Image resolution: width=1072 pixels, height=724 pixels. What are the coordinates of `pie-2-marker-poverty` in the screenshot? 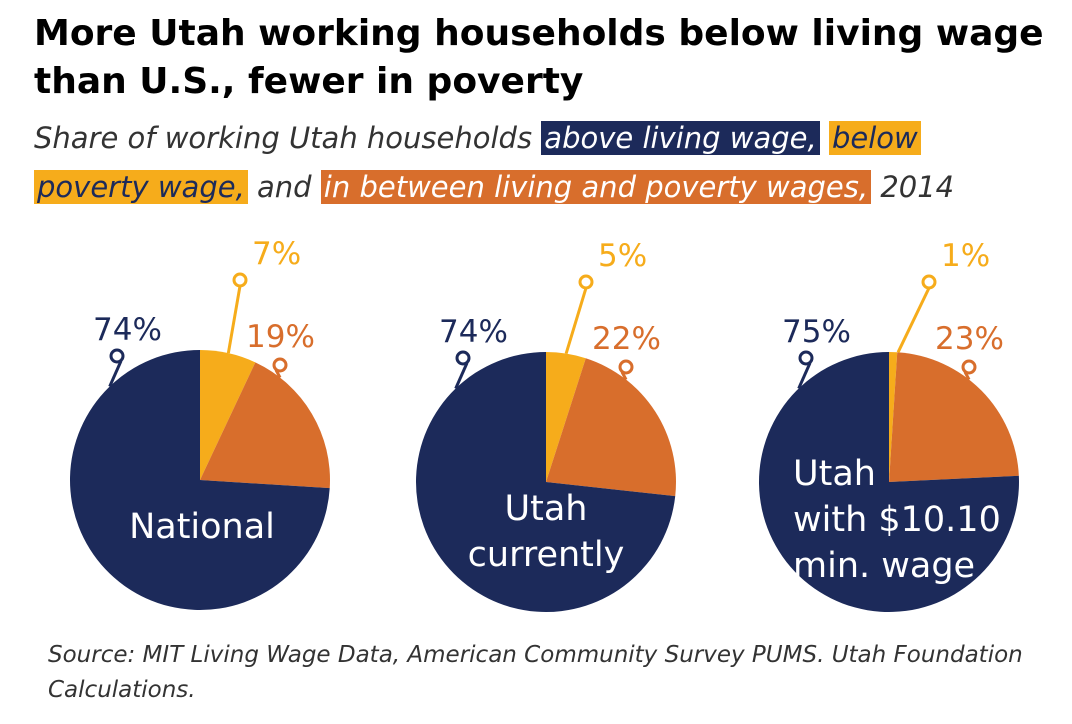 It's located at (586, 282).